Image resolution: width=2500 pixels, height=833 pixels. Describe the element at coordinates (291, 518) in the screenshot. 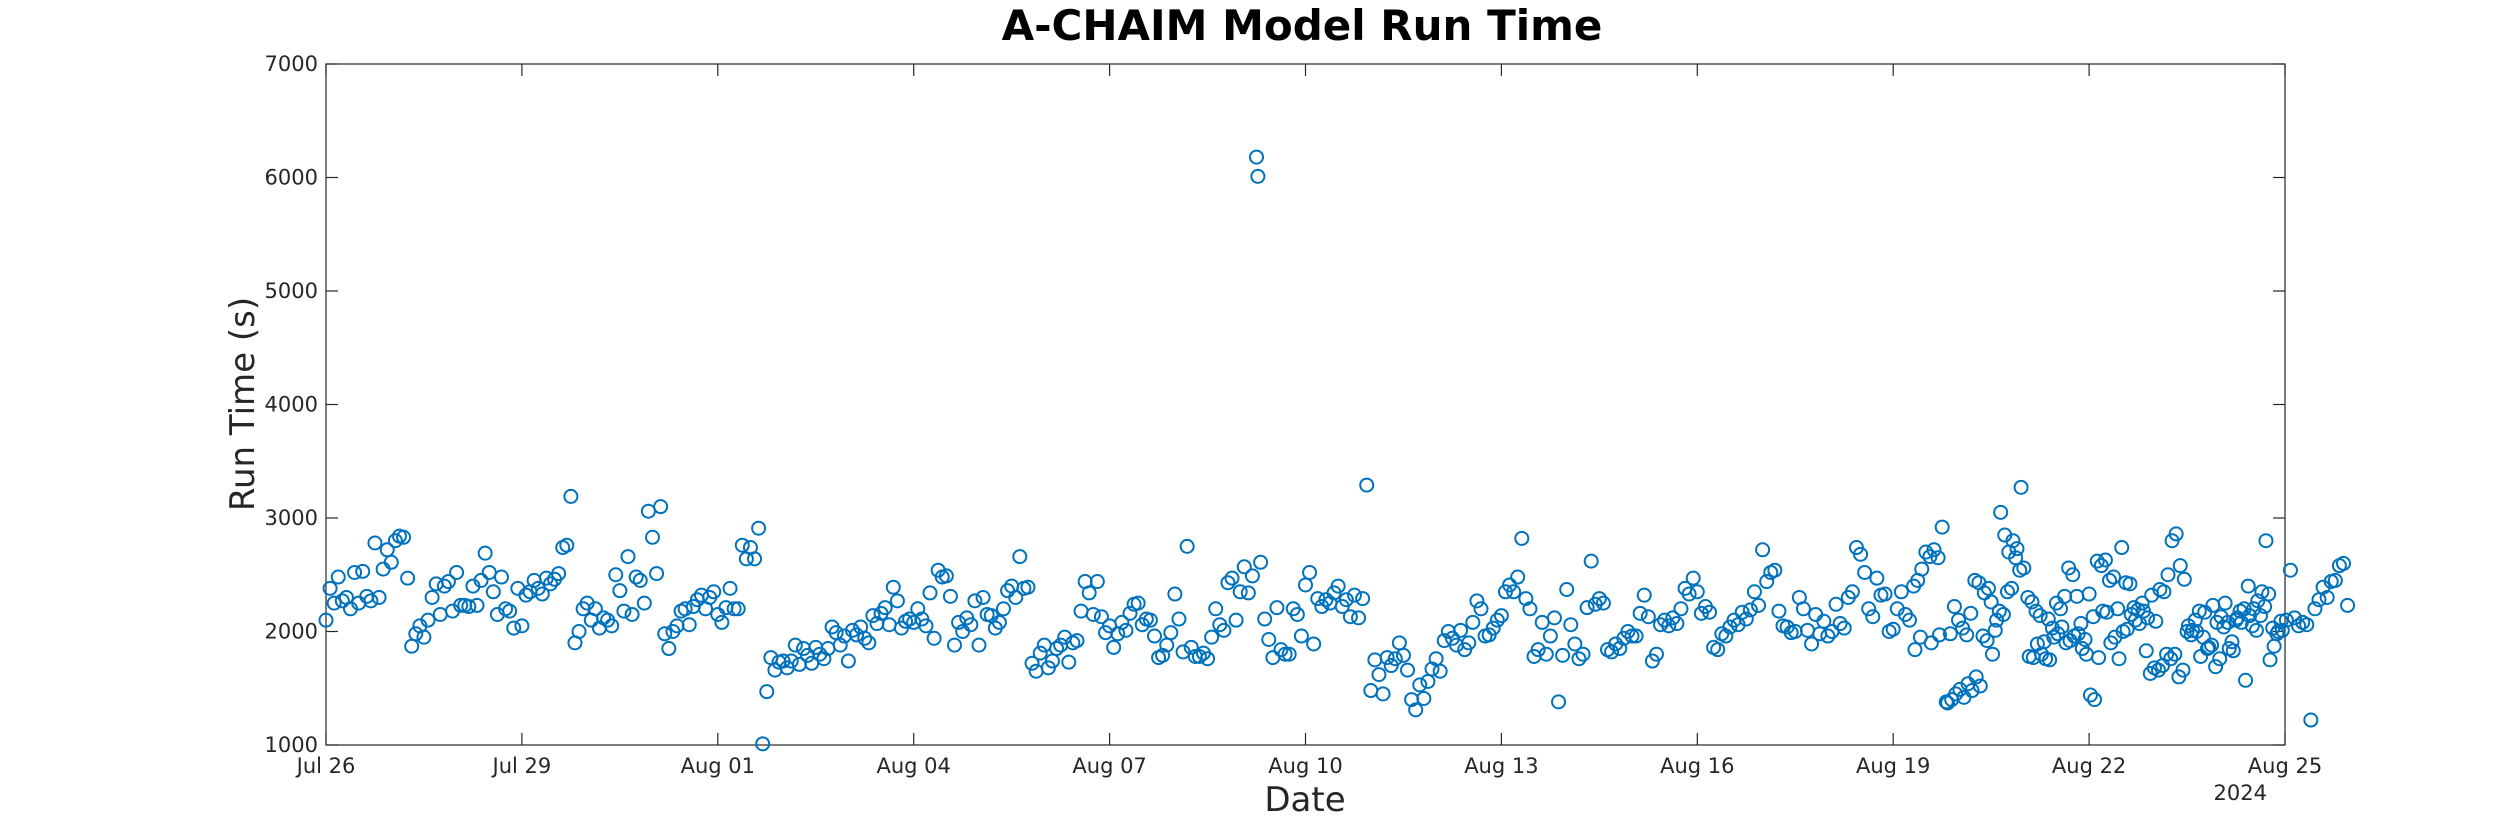

I see `y-tick-label: 3000` at that location.